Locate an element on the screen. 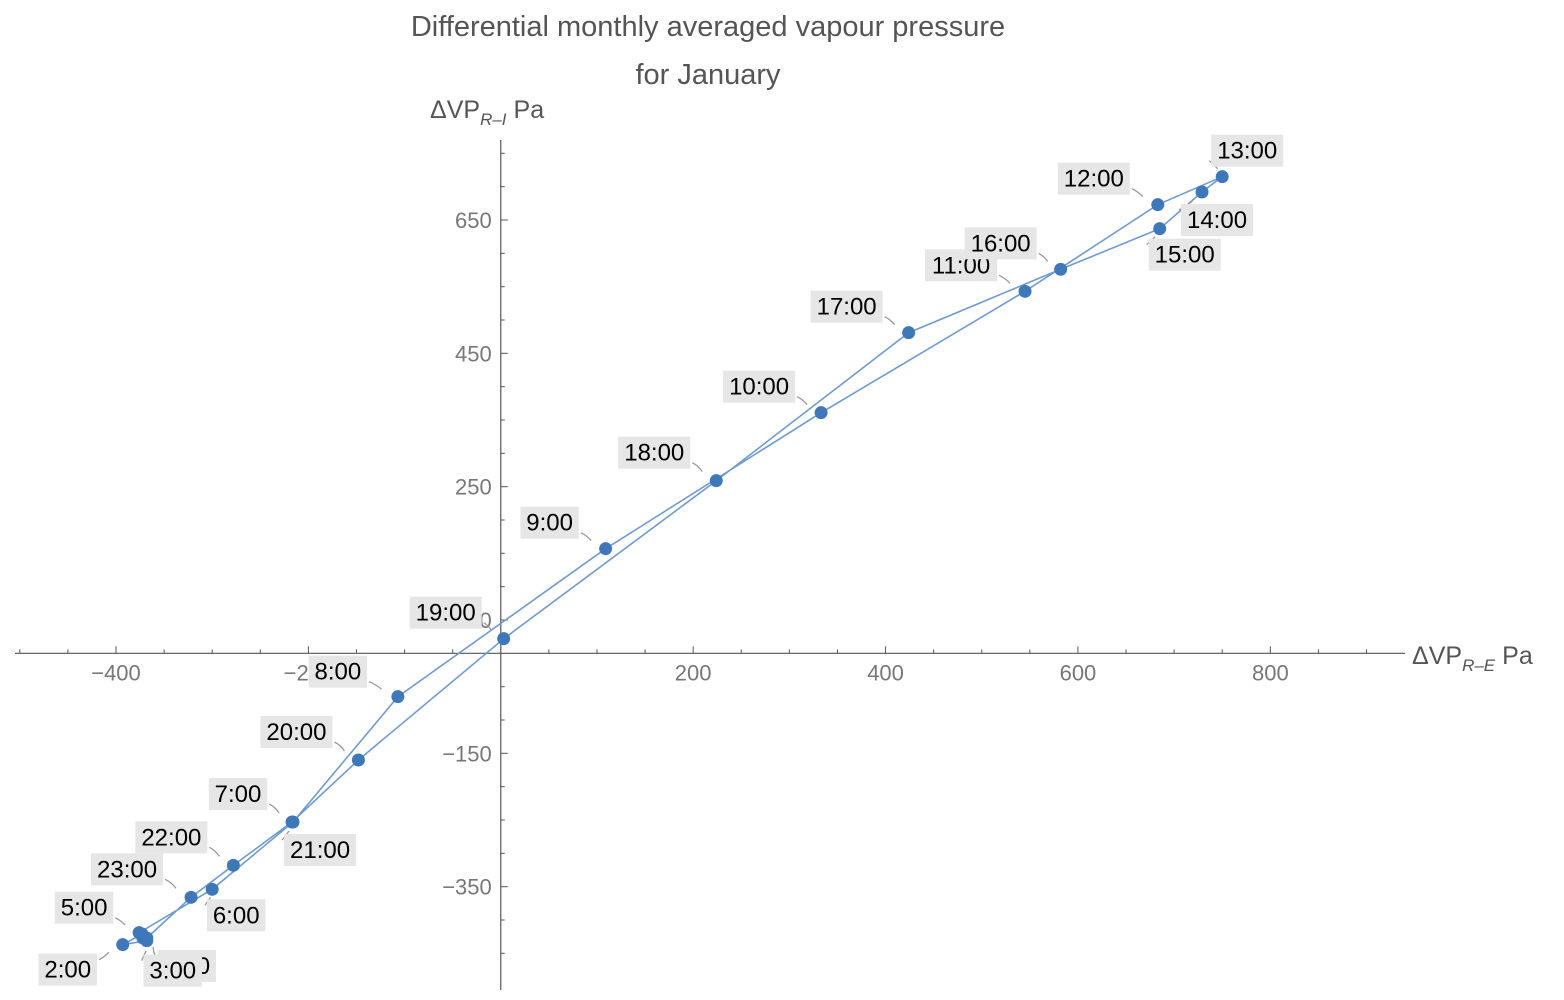  point-label: 22:00 is located at coordinates (177, 839).